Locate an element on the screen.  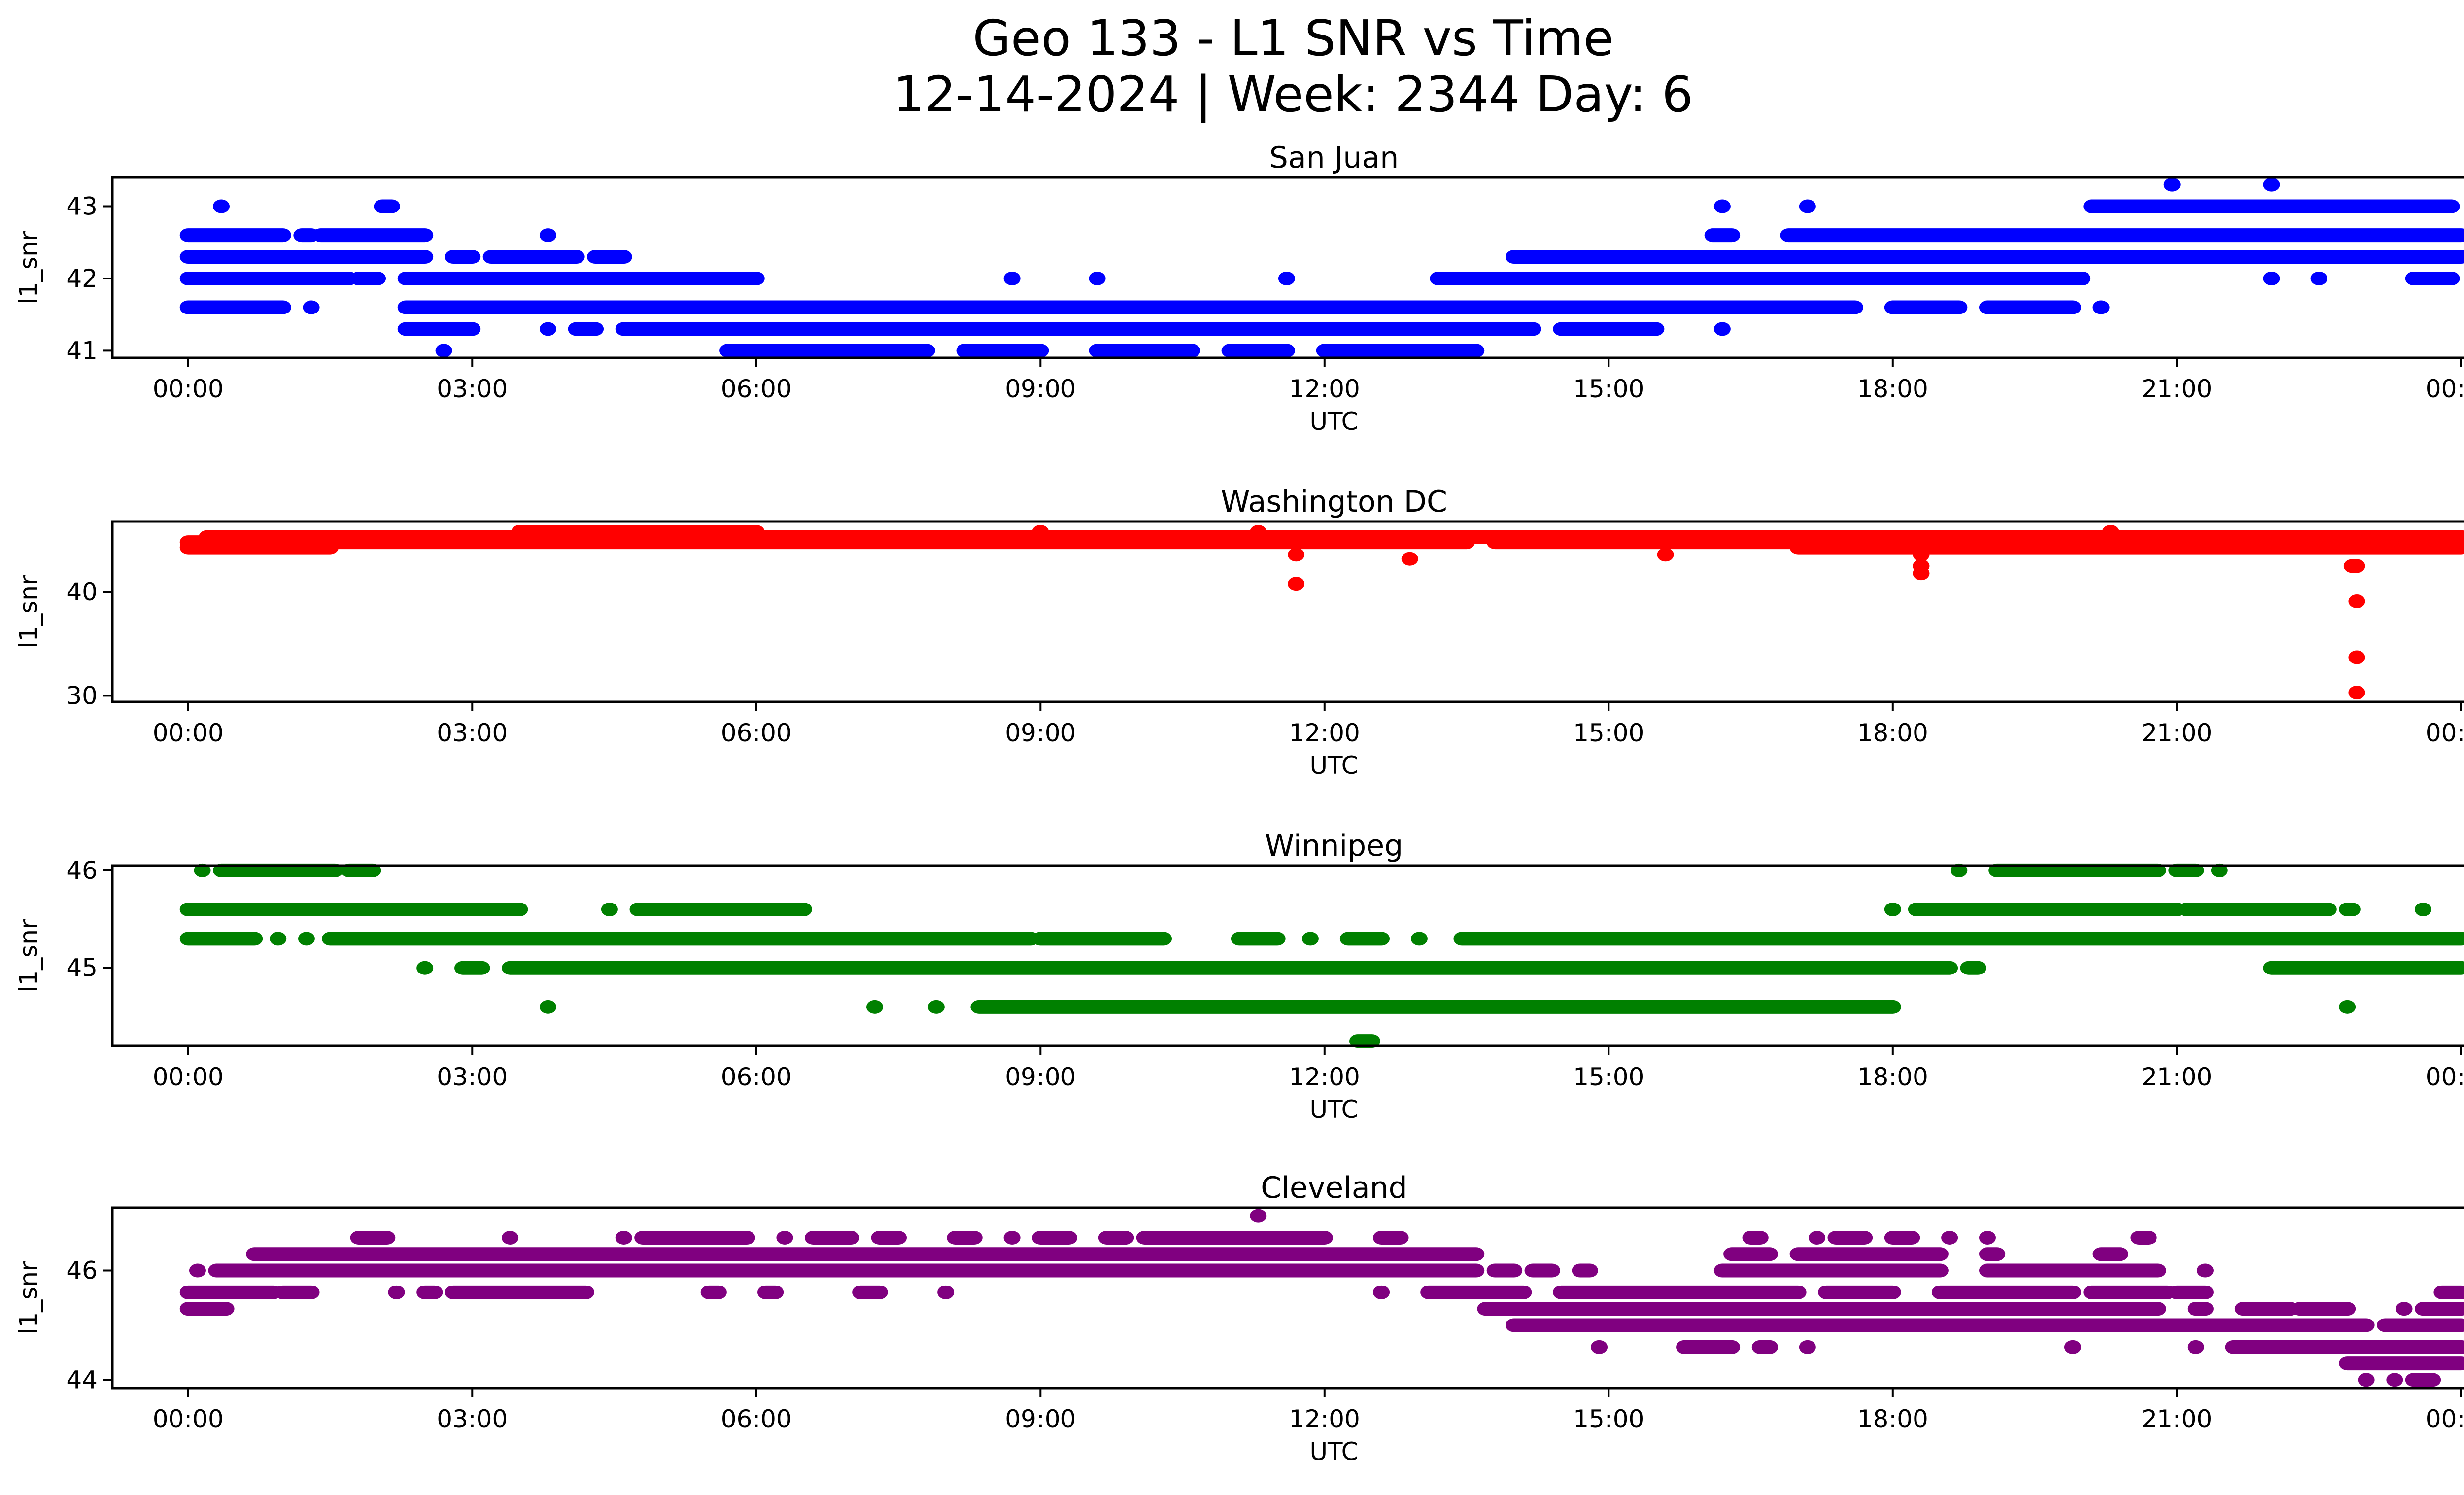
x-tick-label: 03:00 is located at coordinates (472, 733).